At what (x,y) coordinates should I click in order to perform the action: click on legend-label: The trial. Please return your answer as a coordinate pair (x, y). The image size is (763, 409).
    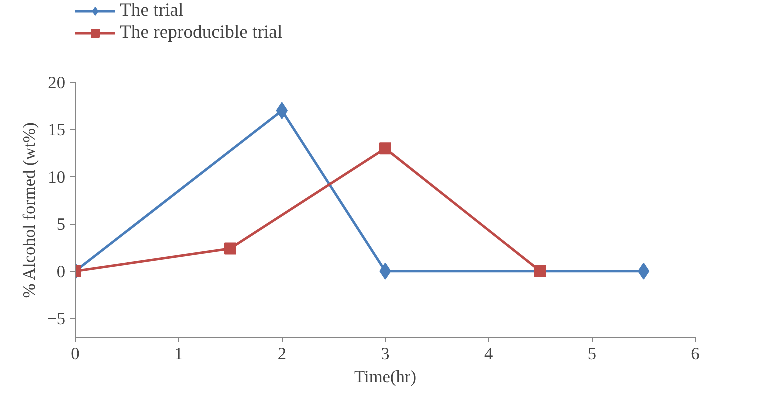
    Looking at the image, I should click on (152, 11).